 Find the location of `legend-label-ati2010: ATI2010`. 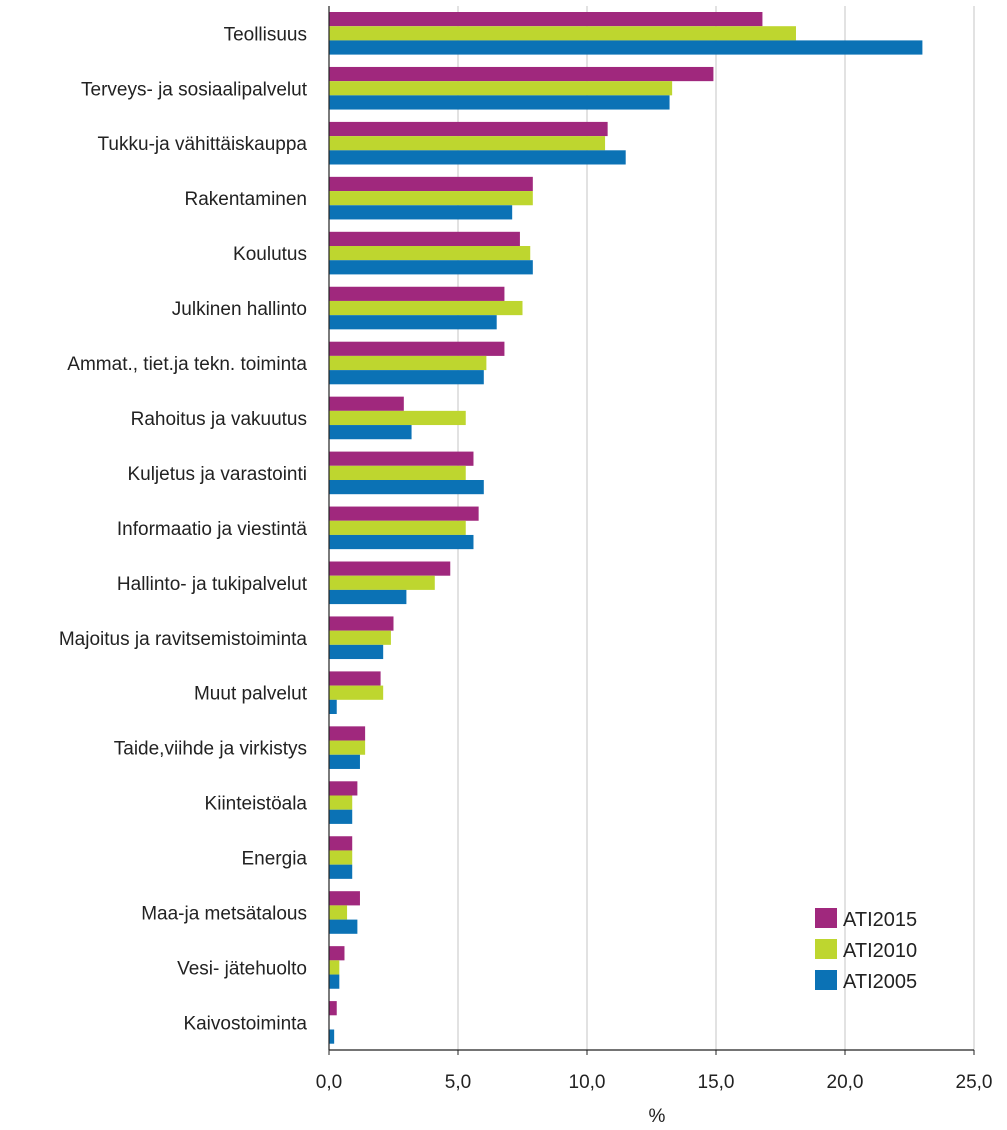

legend-label-ati2010: ATI2010 is located at coordinates (880, 951).